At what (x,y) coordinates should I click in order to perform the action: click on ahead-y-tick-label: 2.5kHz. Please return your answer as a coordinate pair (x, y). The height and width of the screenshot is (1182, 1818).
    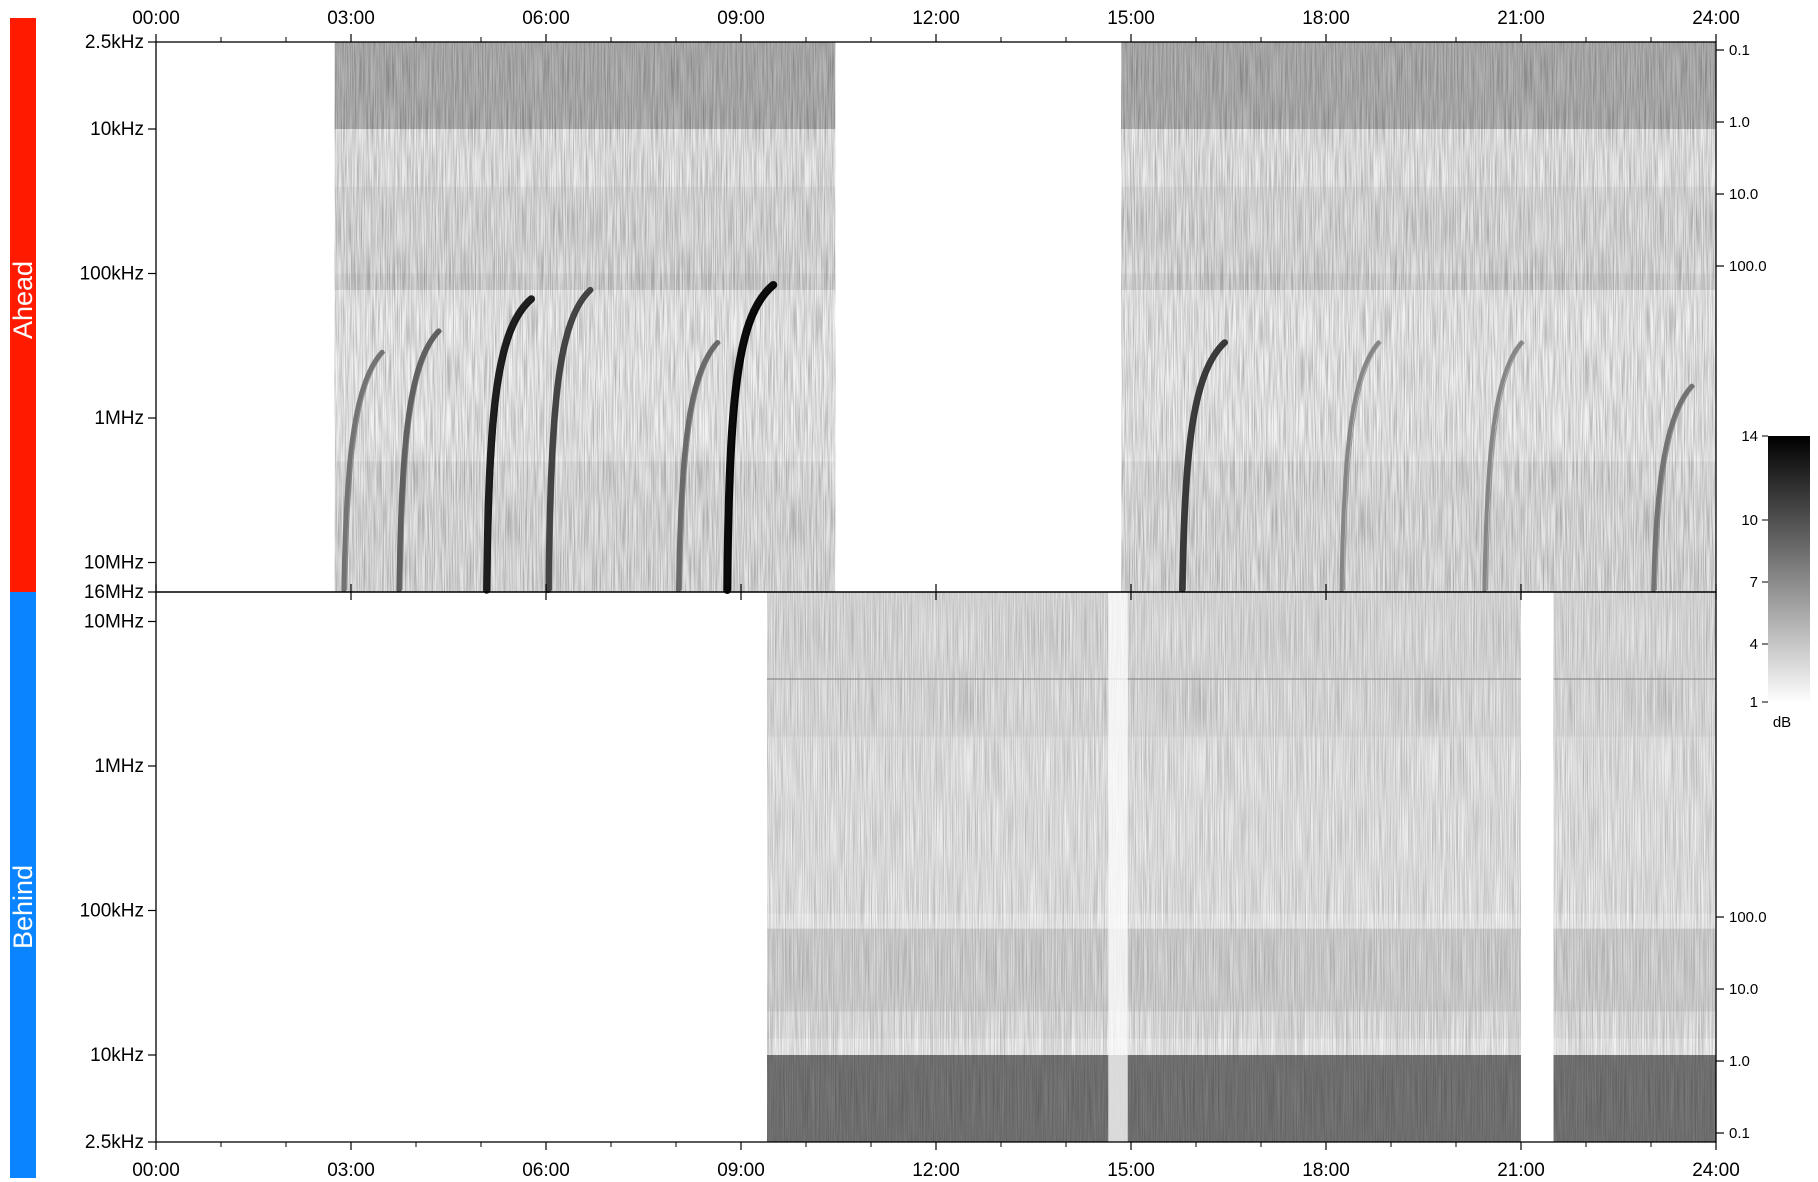
    Looking at the image, I should click on (114, 42).